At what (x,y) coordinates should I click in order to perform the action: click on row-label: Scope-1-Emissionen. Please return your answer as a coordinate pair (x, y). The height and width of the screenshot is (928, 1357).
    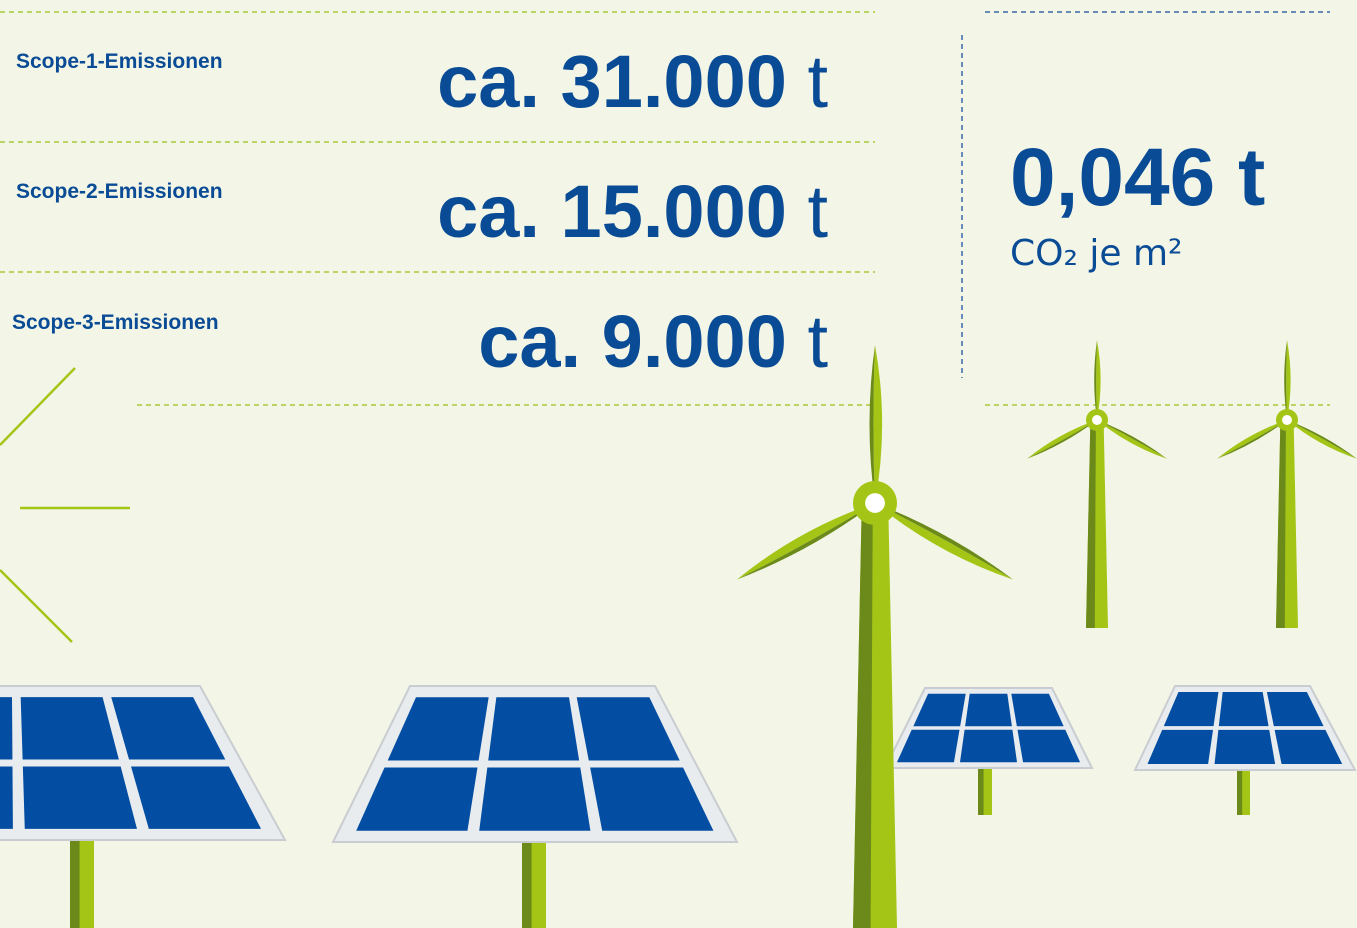
    Looking at the image, I should click on (119, 61).